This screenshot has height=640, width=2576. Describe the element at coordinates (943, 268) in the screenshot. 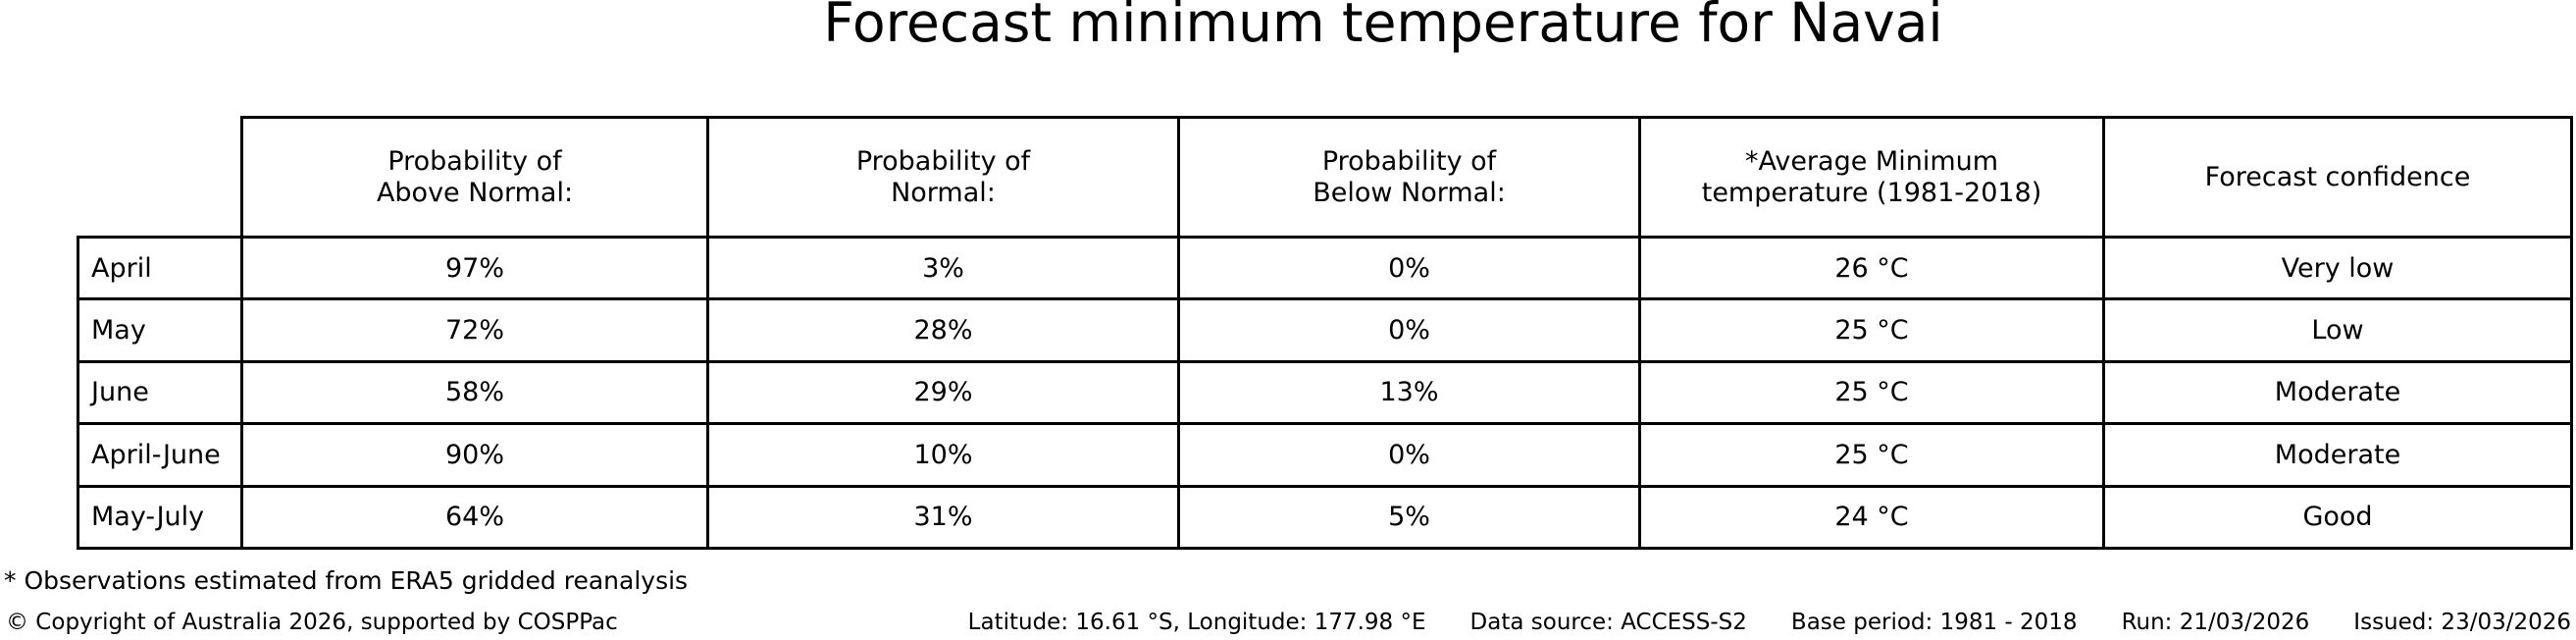

I see `table-cell: 3%` at that location.